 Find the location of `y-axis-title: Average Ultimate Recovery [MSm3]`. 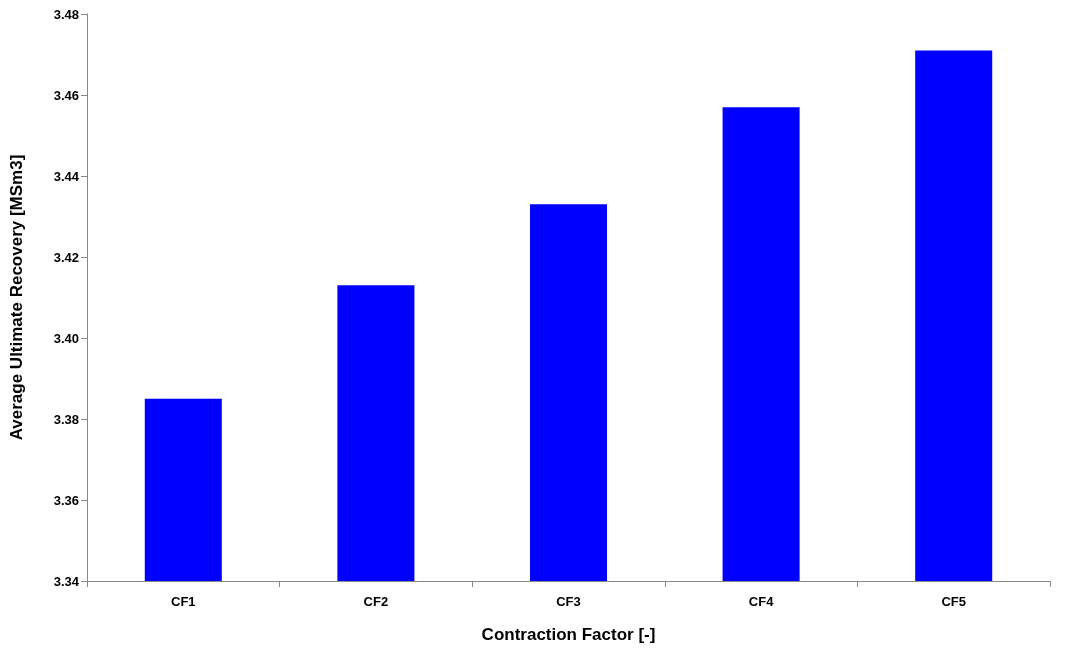

y-axis-title: Average Ultimate Recovery [MSm3] is located at coordinates (16, 297).